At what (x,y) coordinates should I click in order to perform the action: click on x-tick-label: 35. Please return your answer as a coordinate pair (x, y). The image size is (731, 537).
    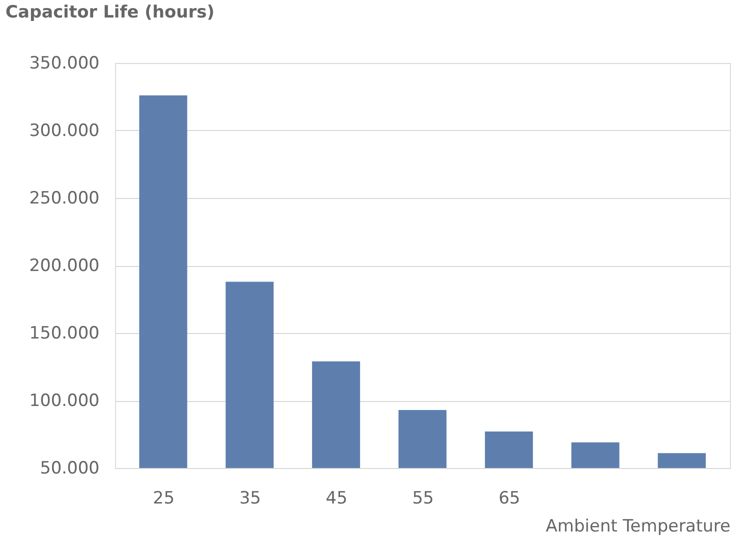
    Looking at the image, I should click on (250, 498).